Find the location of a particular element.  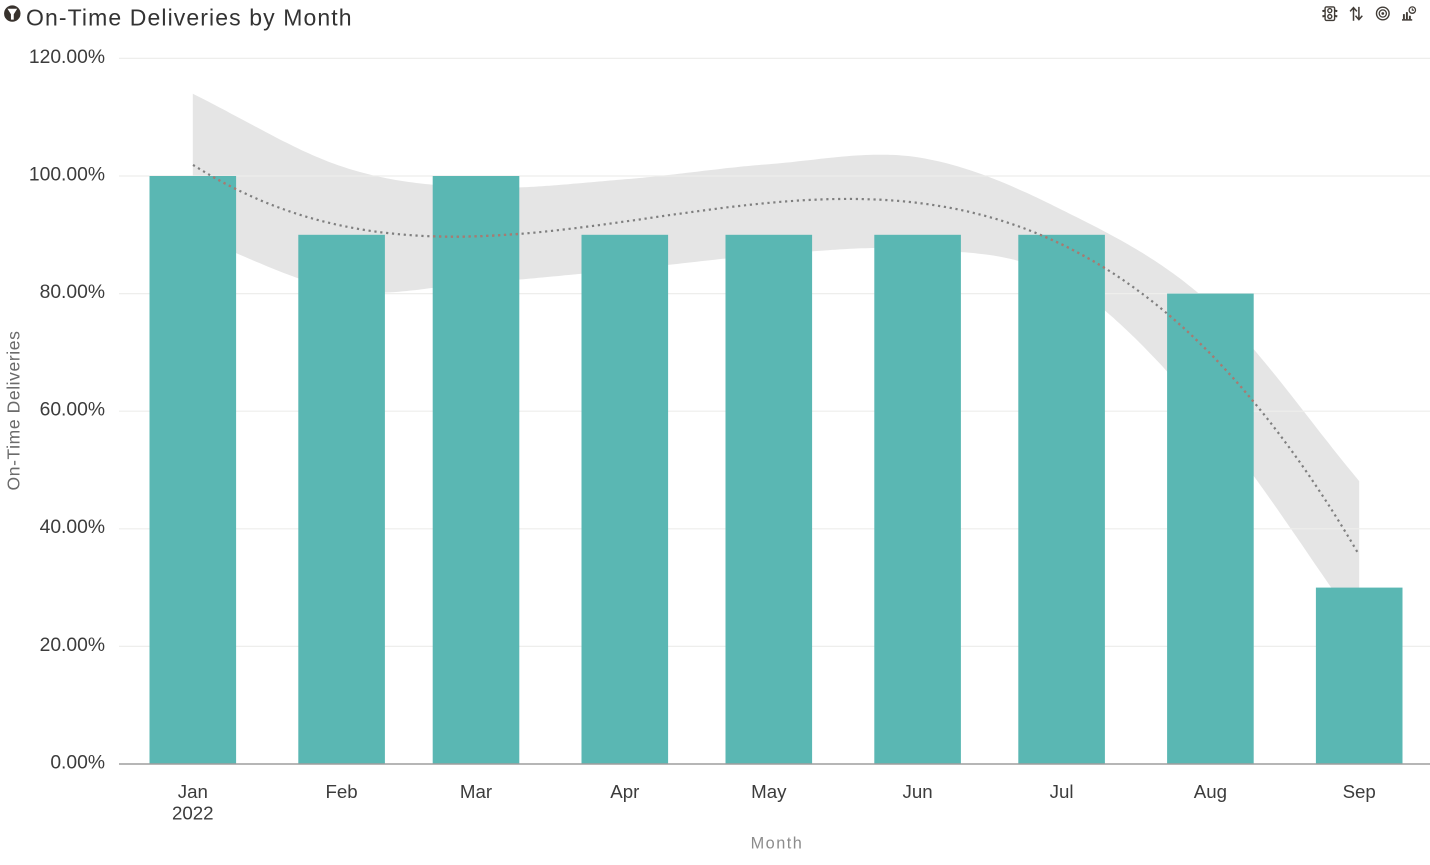

svg-text: Apr is located at coordinates (624, 791).